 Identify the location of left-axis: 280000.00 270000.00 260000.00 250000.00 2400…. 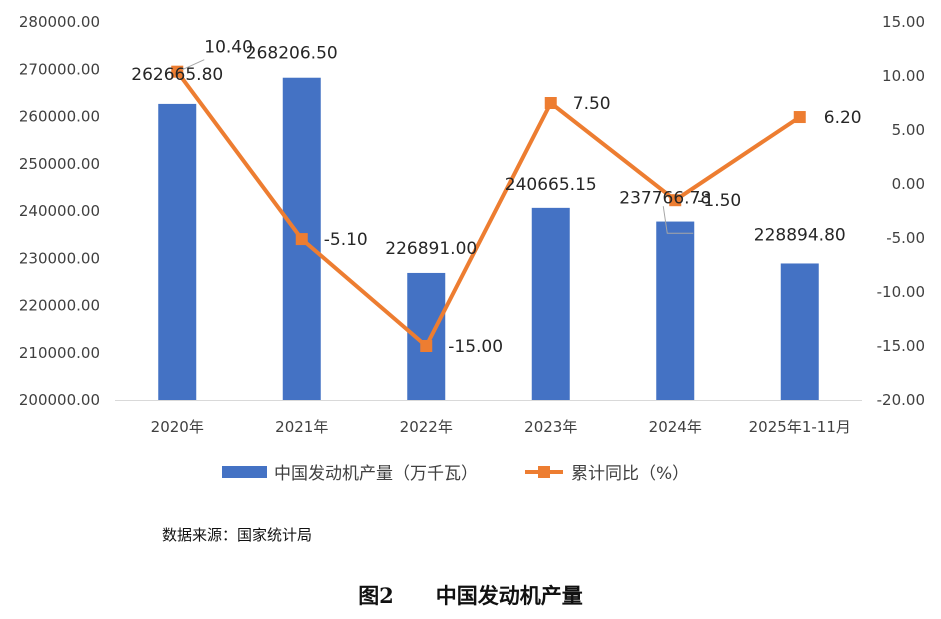
(59, 211).